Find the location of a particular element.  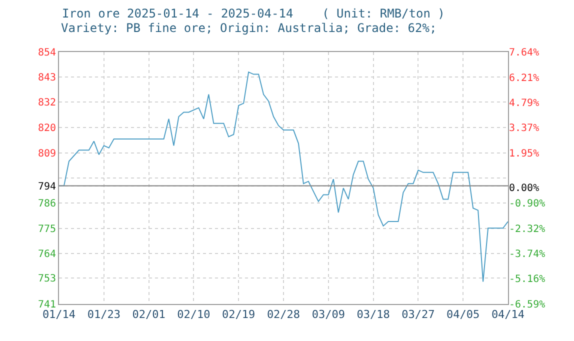

y-tick-label: 843 is located at coordinates (47, 78).